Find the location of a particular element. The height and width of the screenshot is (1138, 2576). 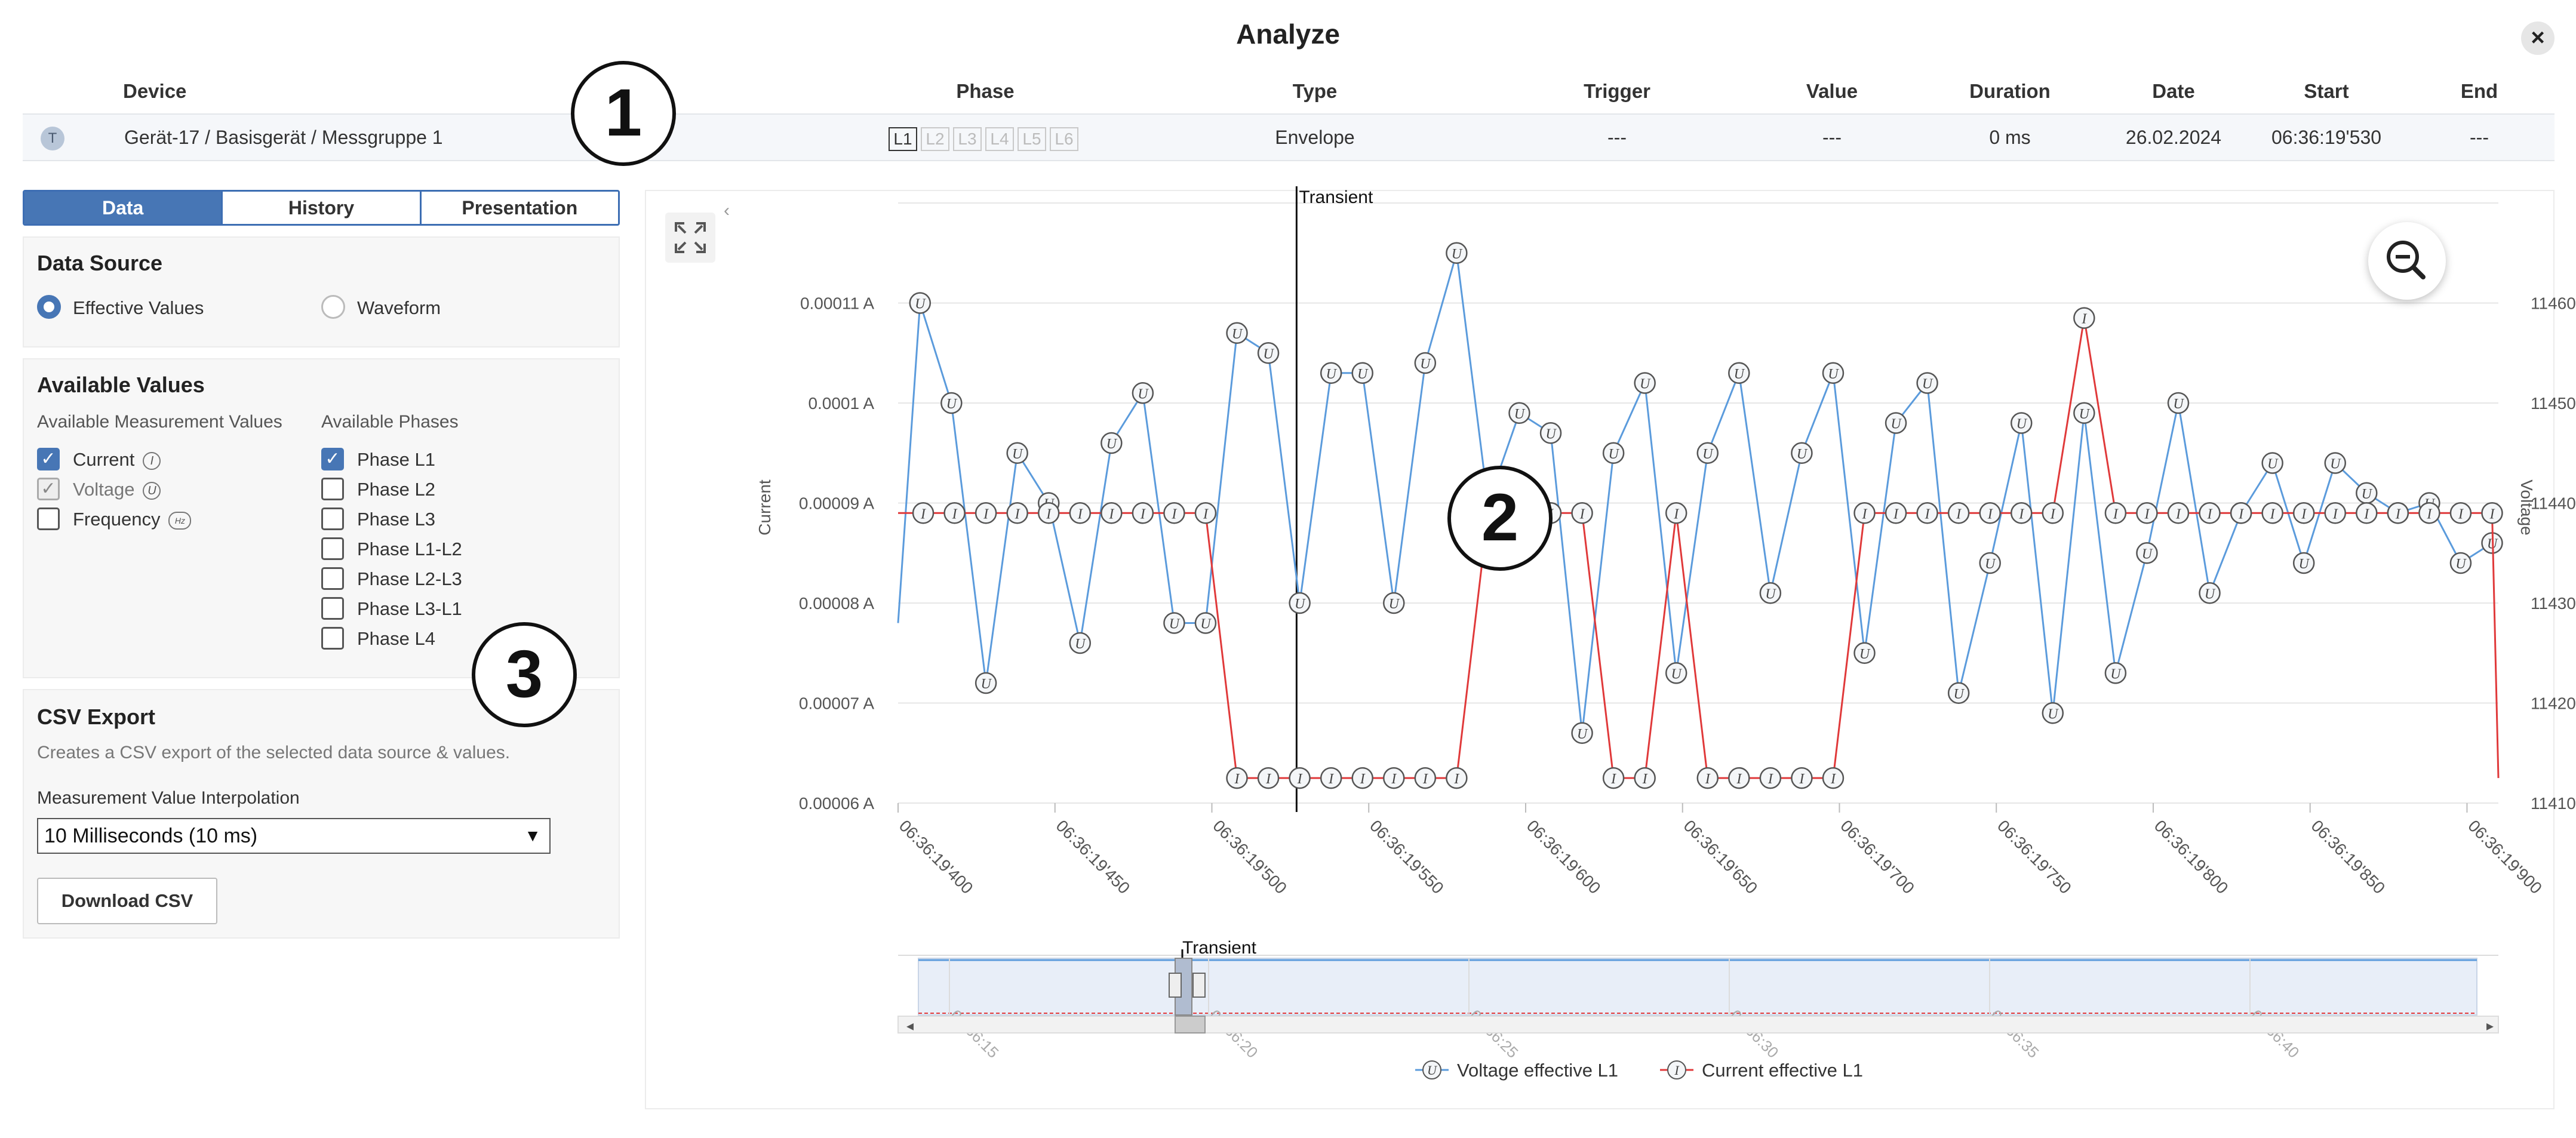

header-date: Date is located at coordinates (2173, 91).